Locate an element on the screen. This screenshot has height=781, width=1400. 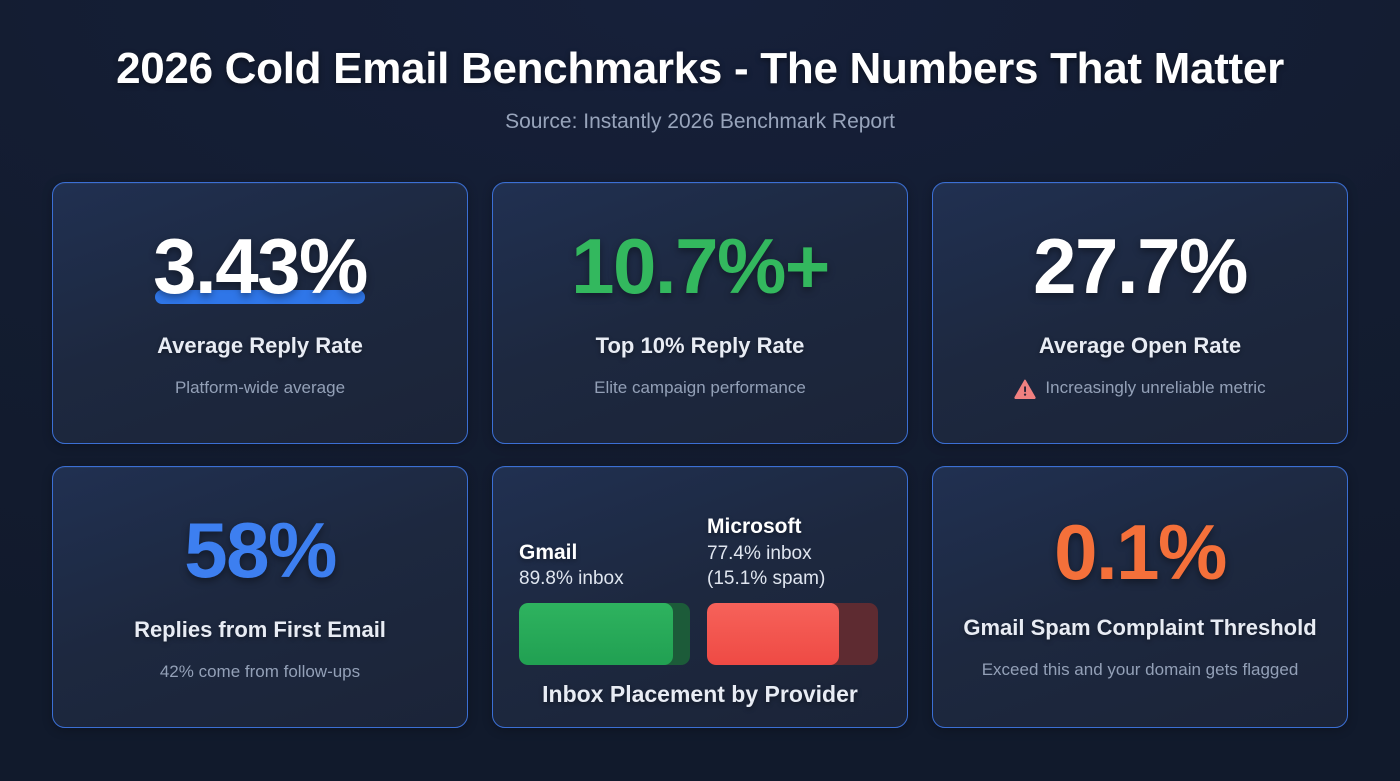
provider-stat-line-1: 89.8% inbox is located at coordinates (571, 578).